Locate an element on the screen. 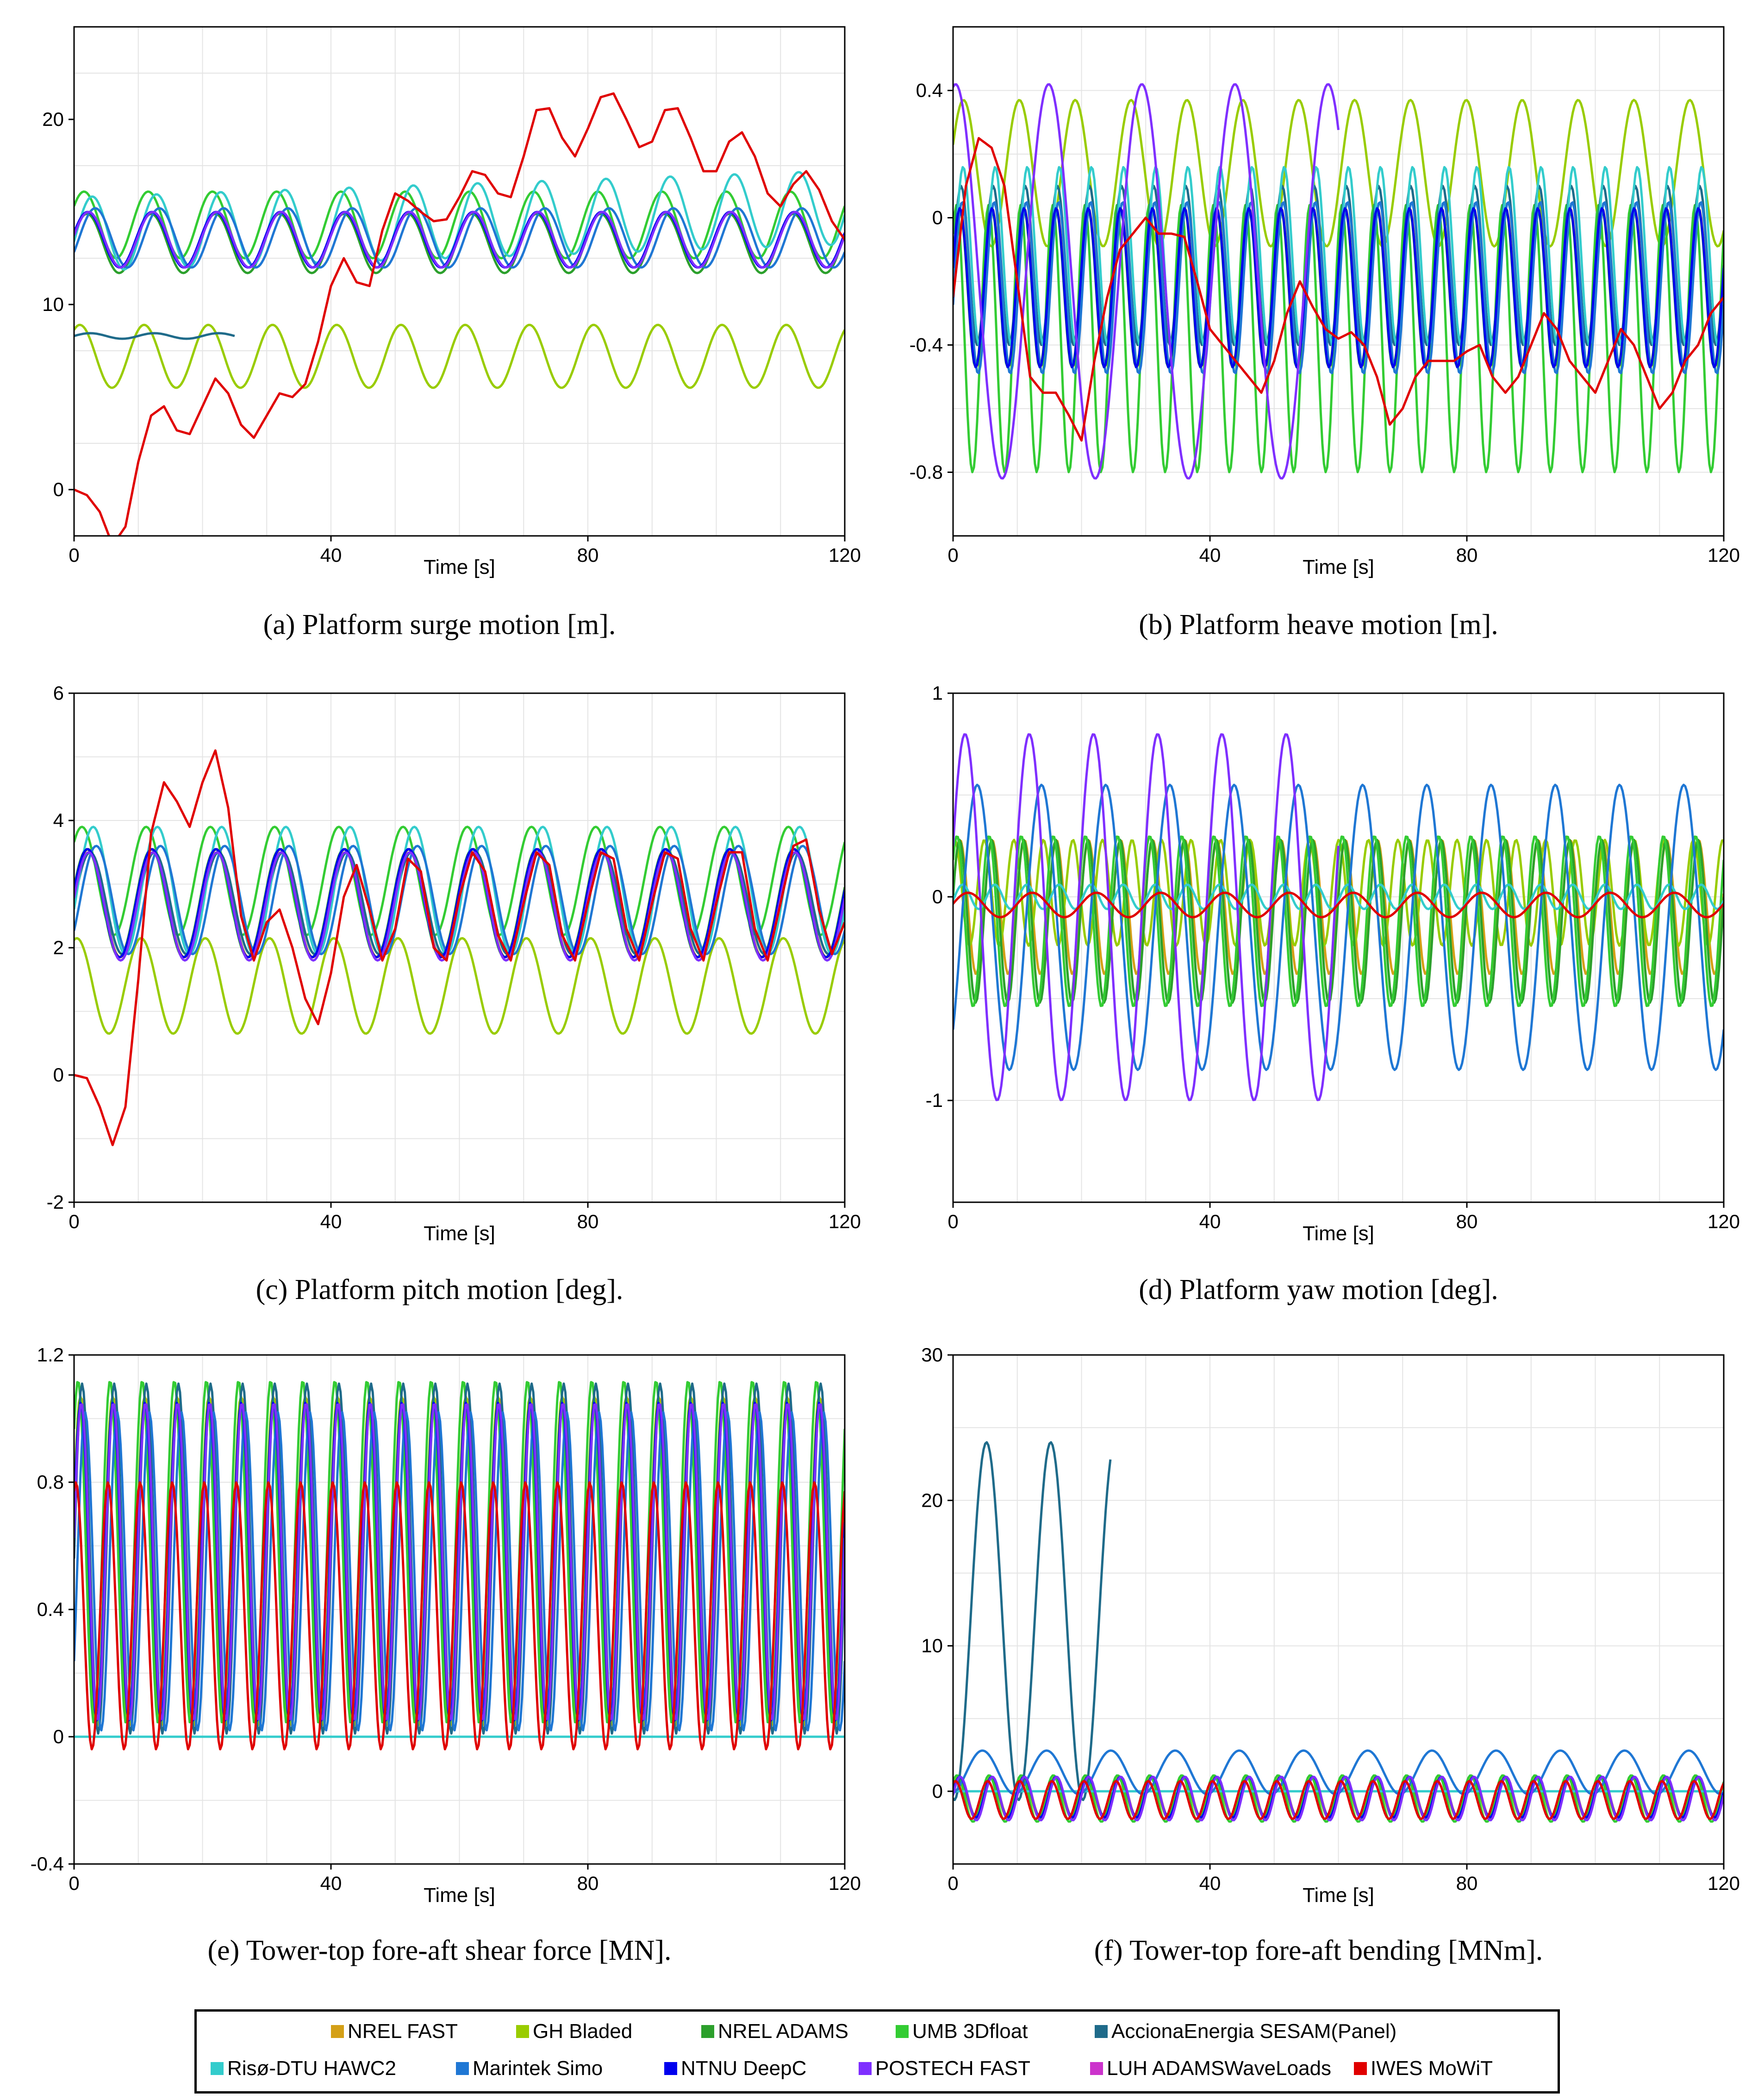 This screenshot has width=1758, height=2100. legend-label: UMB 3Dfloat is located at coordinates (970, 2031).